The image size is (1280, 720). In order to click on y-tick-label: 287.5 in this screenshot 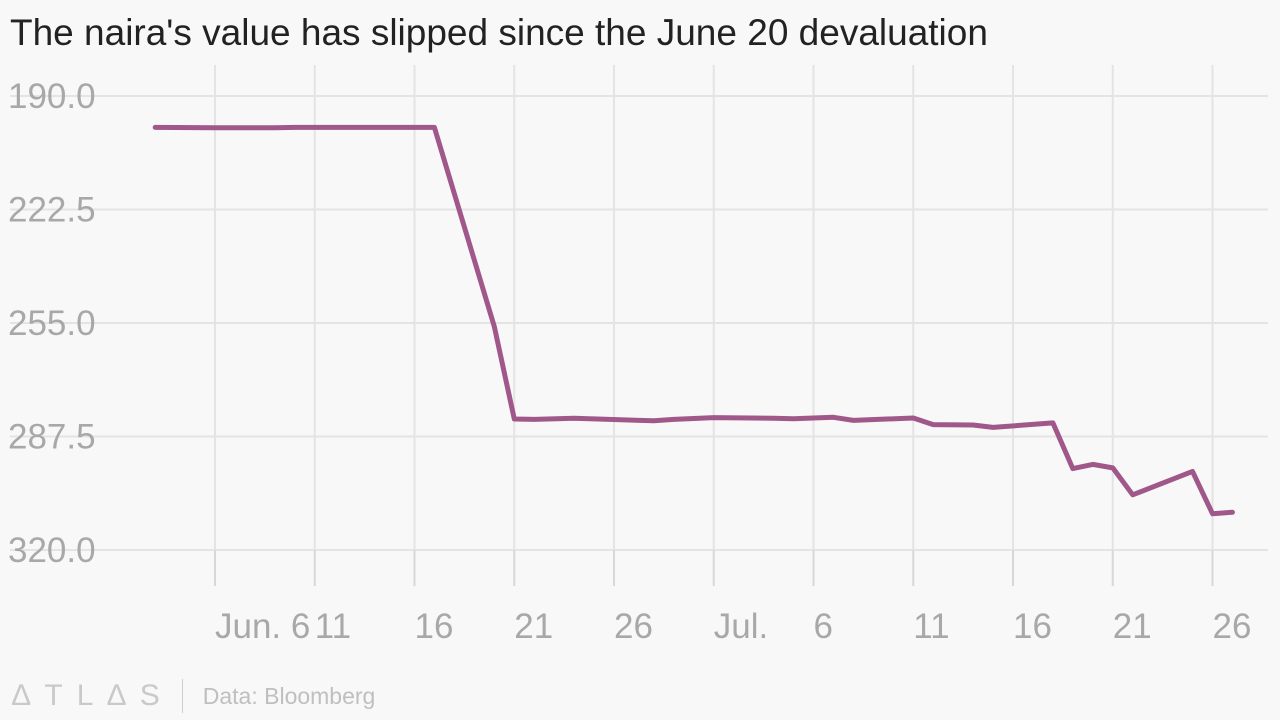, I will do `click(52, 437)`.